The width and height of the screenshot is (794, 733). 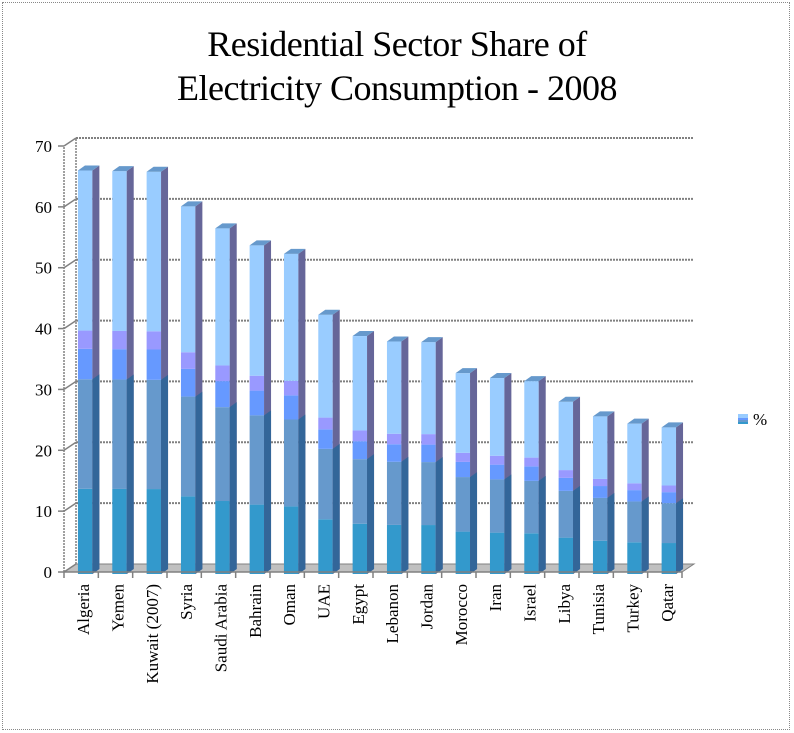 I want to click on chart-title-line-1: Residential Sector Share of, so click(x=397, y=44).